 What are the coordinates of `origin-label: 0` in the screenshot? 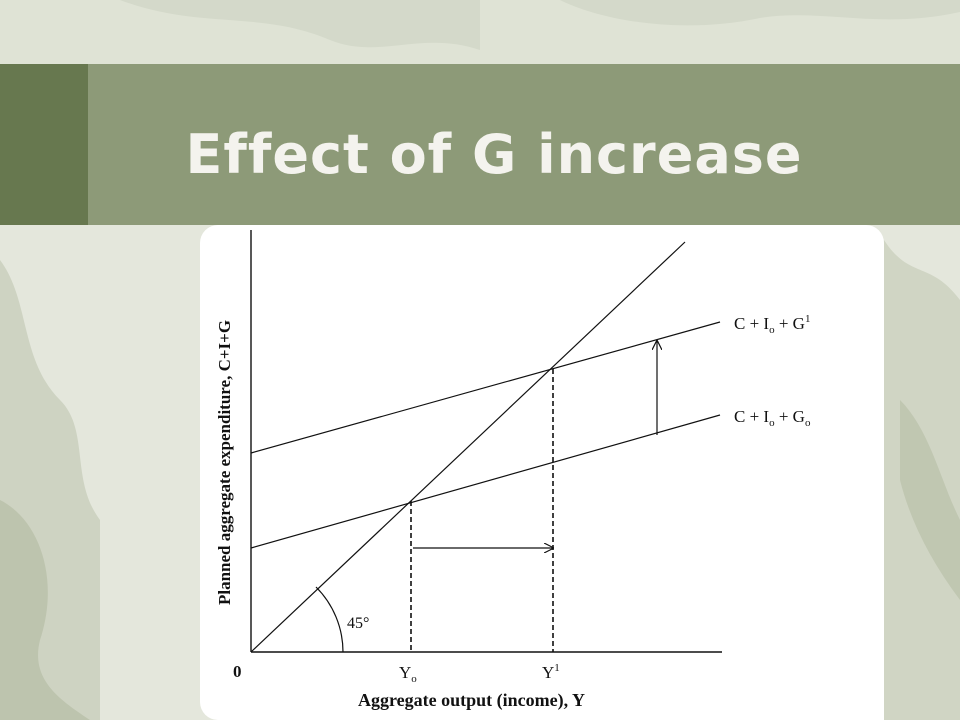 It's located at (237, 671).